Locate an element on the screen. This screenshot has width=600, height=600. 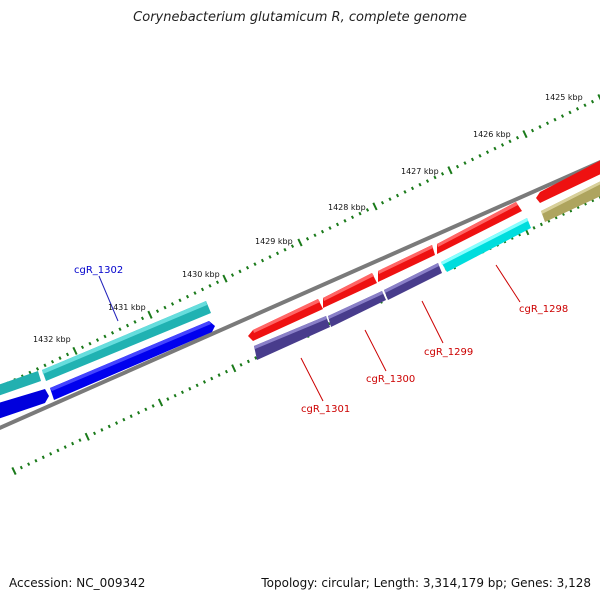
cgR_1299-leader is located at coordinates (432, 322).